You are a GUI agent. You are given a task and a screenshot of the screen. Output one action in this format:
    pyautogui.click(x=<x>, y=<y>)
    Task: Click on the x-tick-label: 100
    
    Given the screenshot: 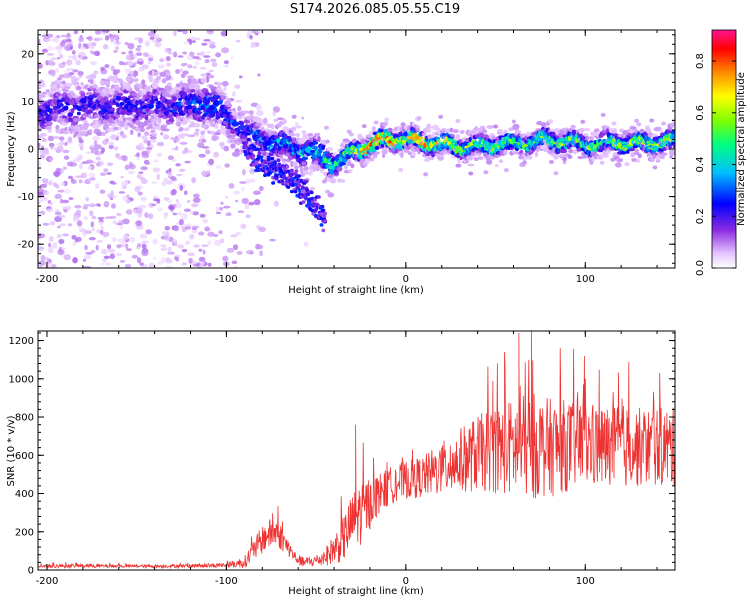 What is the action you would take?
    pyautogui.click(x=585, y=581)
    